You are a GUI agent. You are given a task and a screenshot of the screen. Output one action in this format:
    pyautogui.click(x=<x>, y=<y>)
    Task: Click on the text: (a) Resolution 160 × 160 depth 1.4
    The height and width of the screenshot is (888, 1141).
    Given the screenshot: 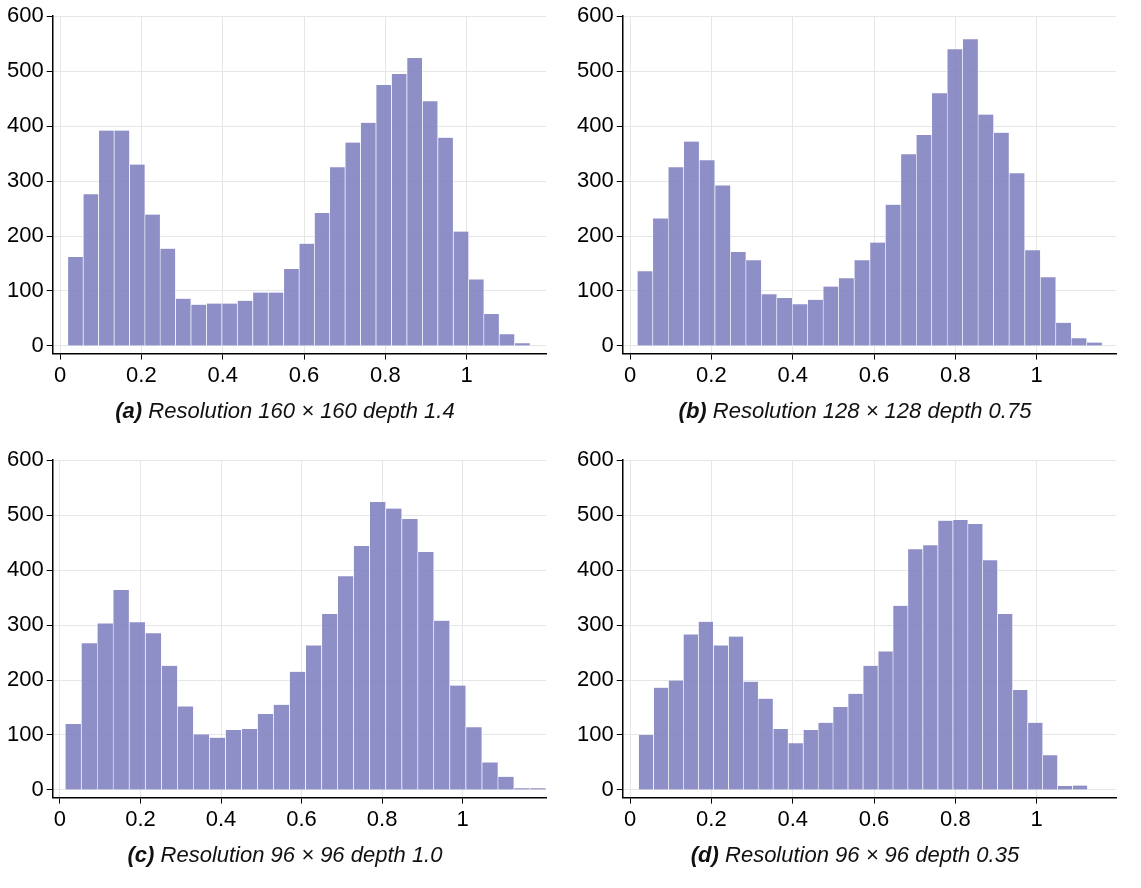 What is the action you would take?
    pyautogui.click(x=285, y=411)
    